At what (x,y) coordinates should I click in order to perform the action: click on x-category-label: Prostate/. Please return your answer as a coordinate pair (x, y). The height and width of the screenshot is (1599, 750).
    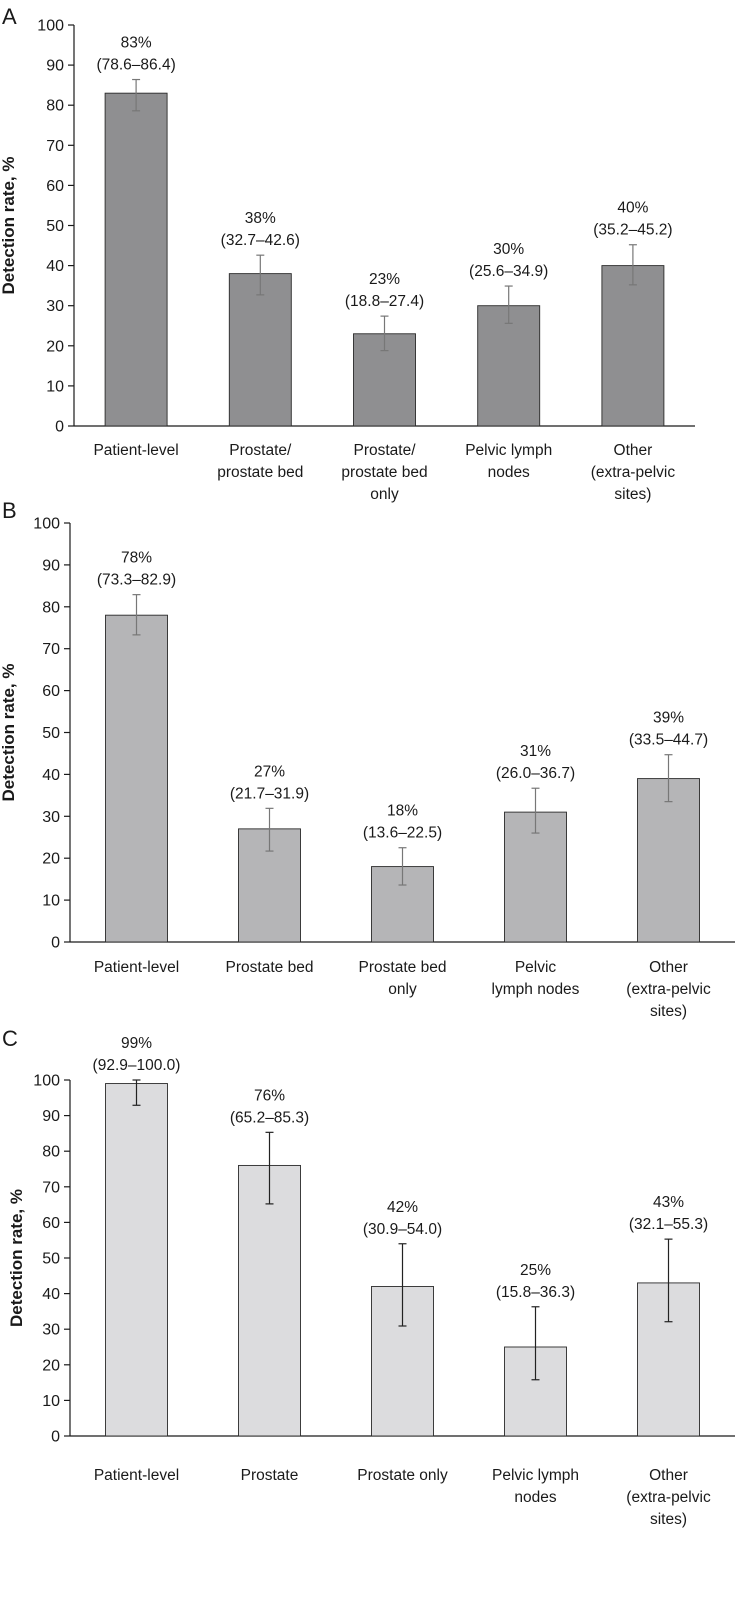
    Looking at the image, I should click on (260, 450).